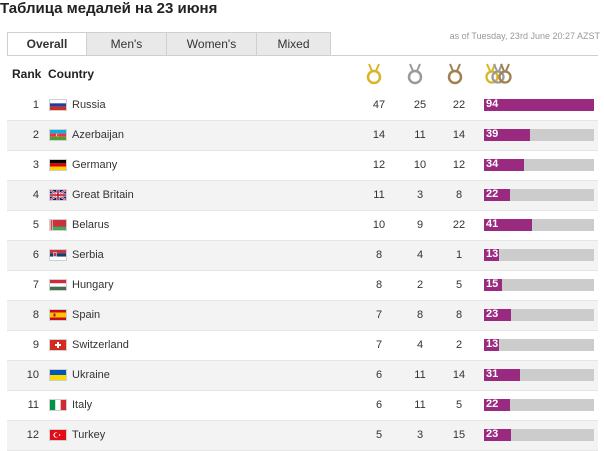  Describe the element at coordinates (212, 44) in the screenshot. I see `tab-women: Women's` at that location.